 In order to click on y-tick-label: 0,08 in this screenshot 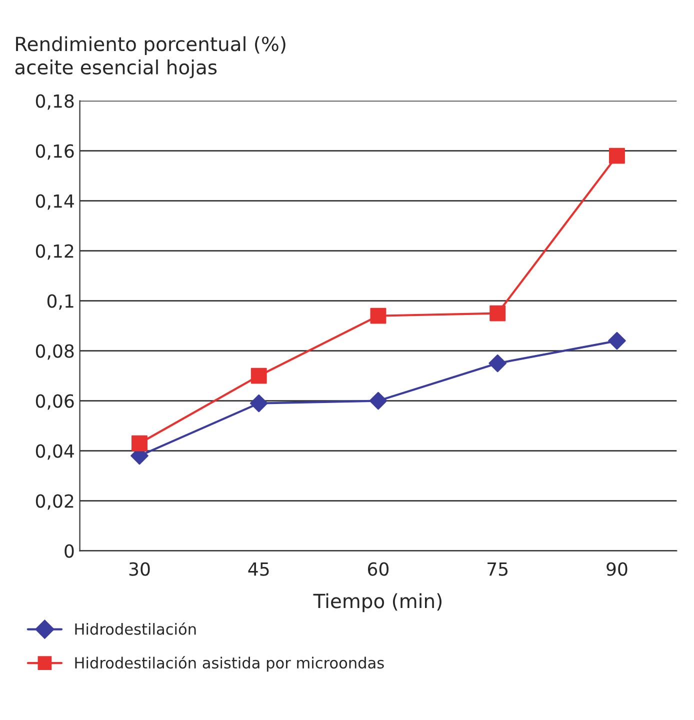, I will do `click(55, 352)`.